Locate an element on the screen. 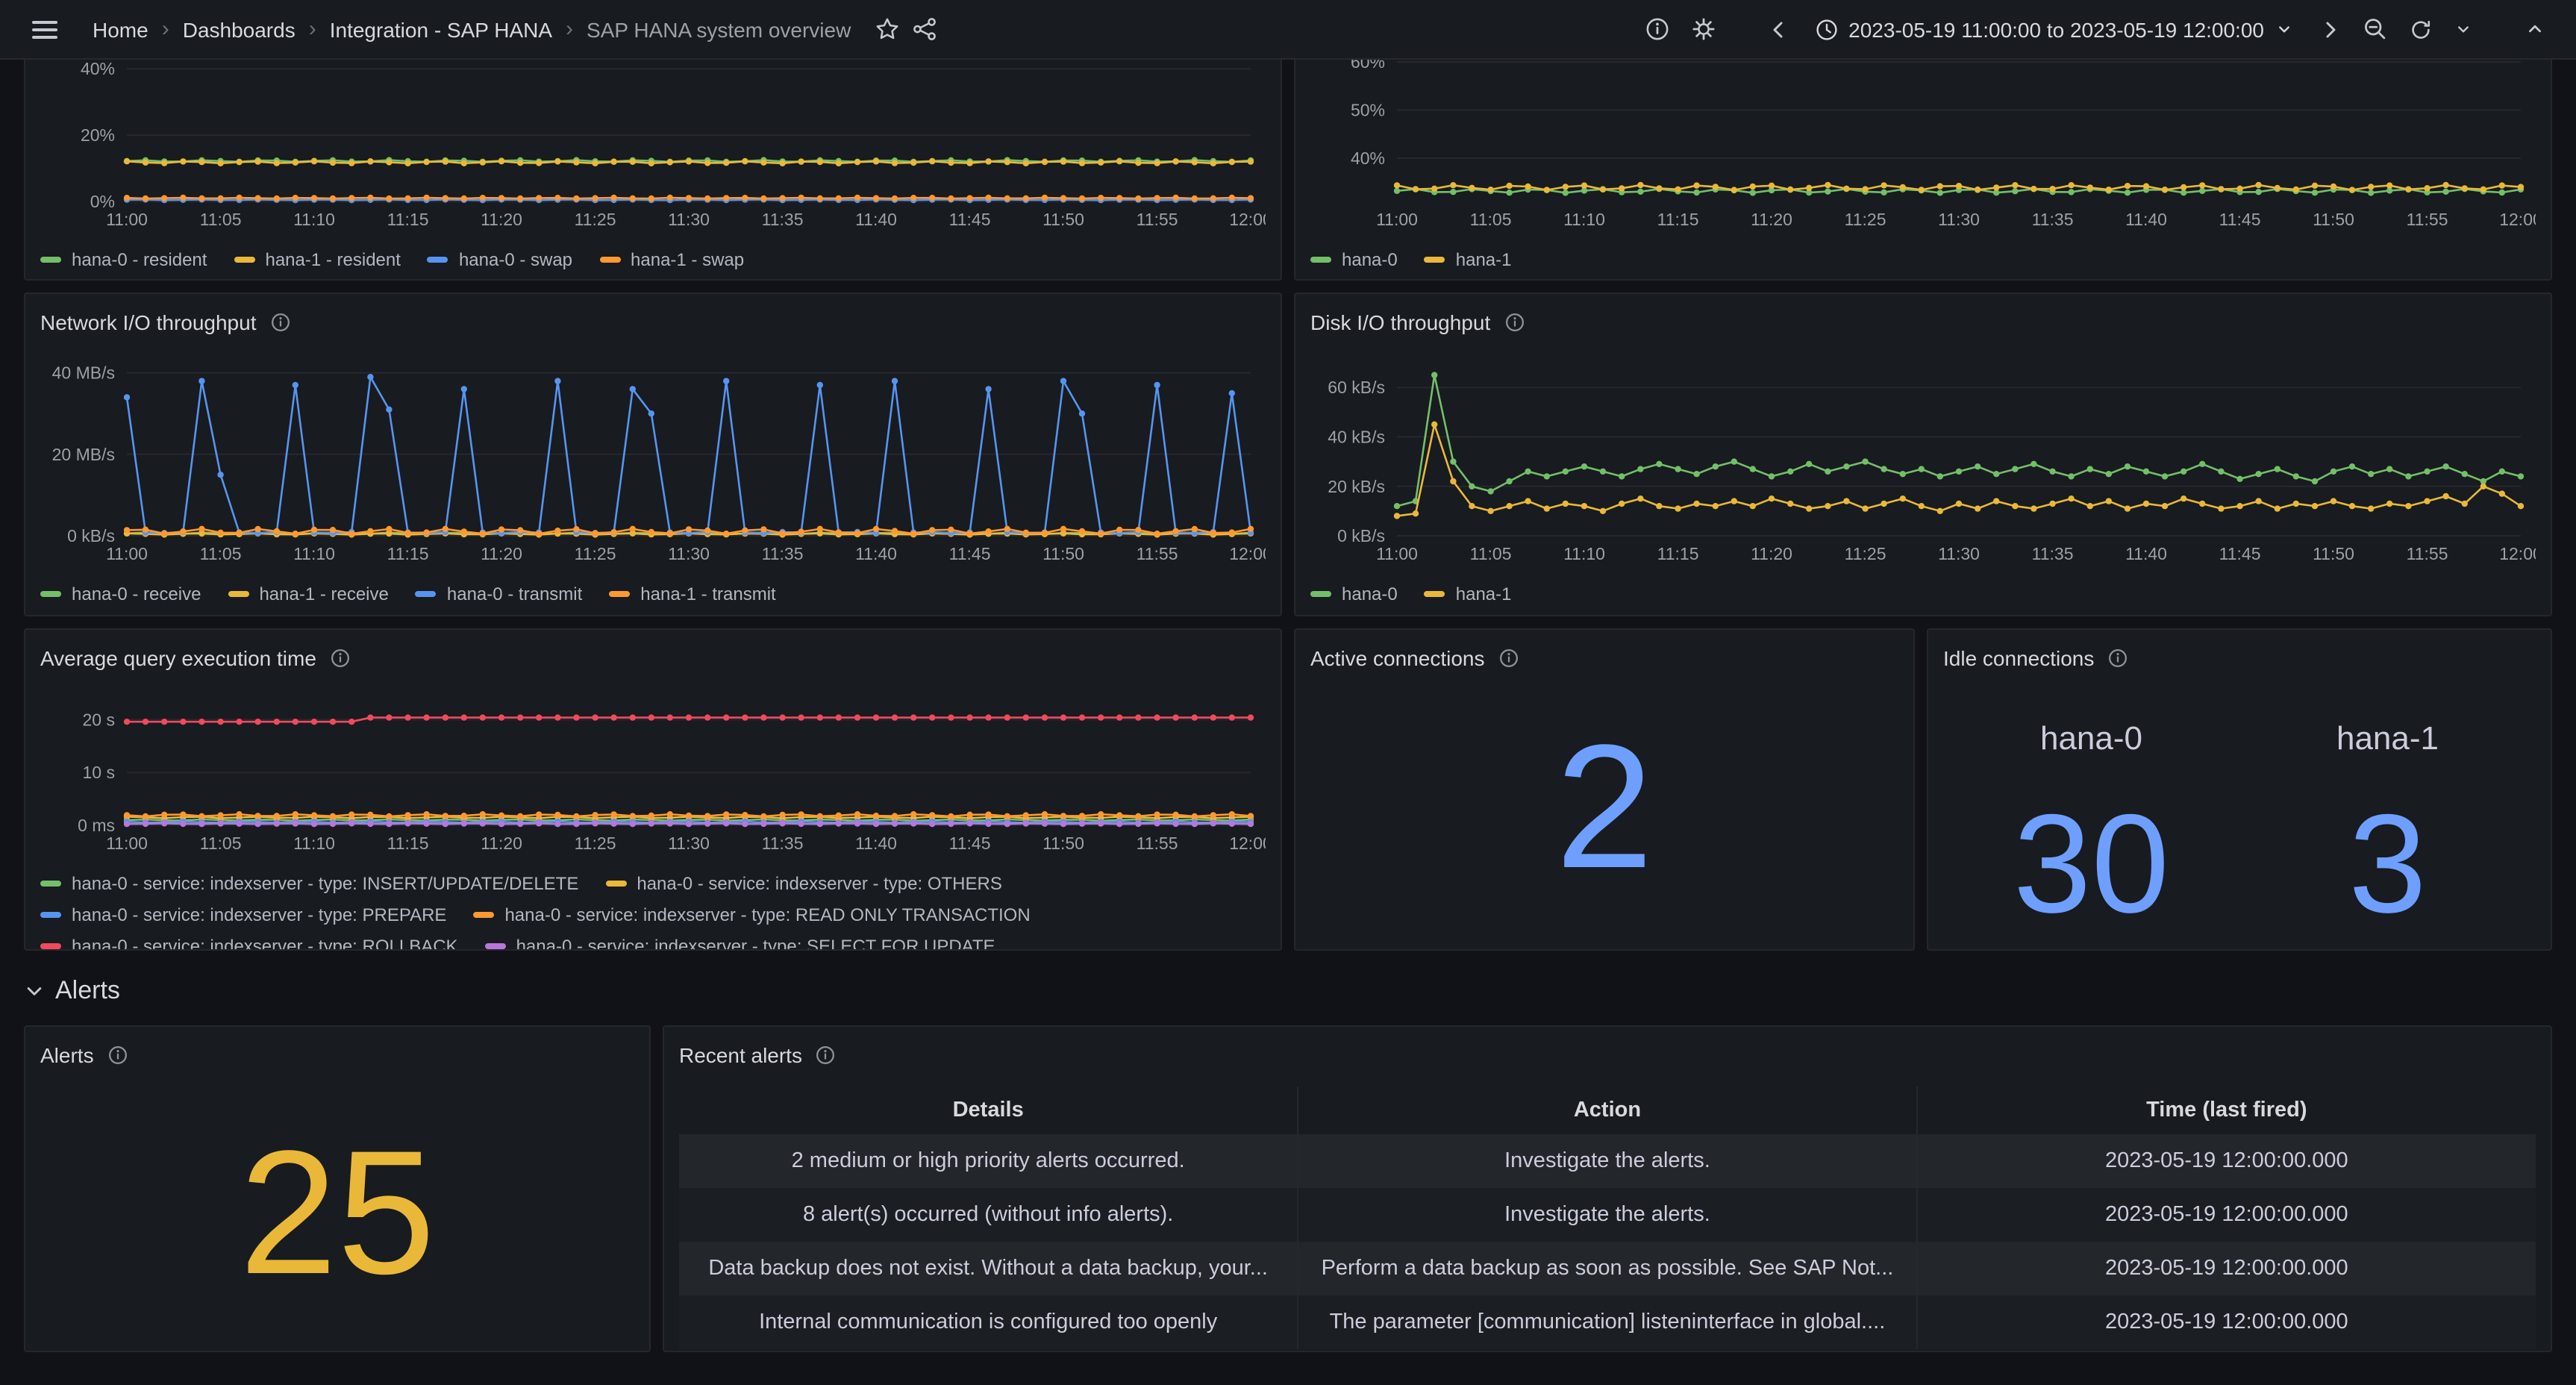 Image resolution: width=2576 pixels, height=1385 pixels. alert-cell: 2023-05-19 12:00:00.000 is located at coordinates (2226, 1322).